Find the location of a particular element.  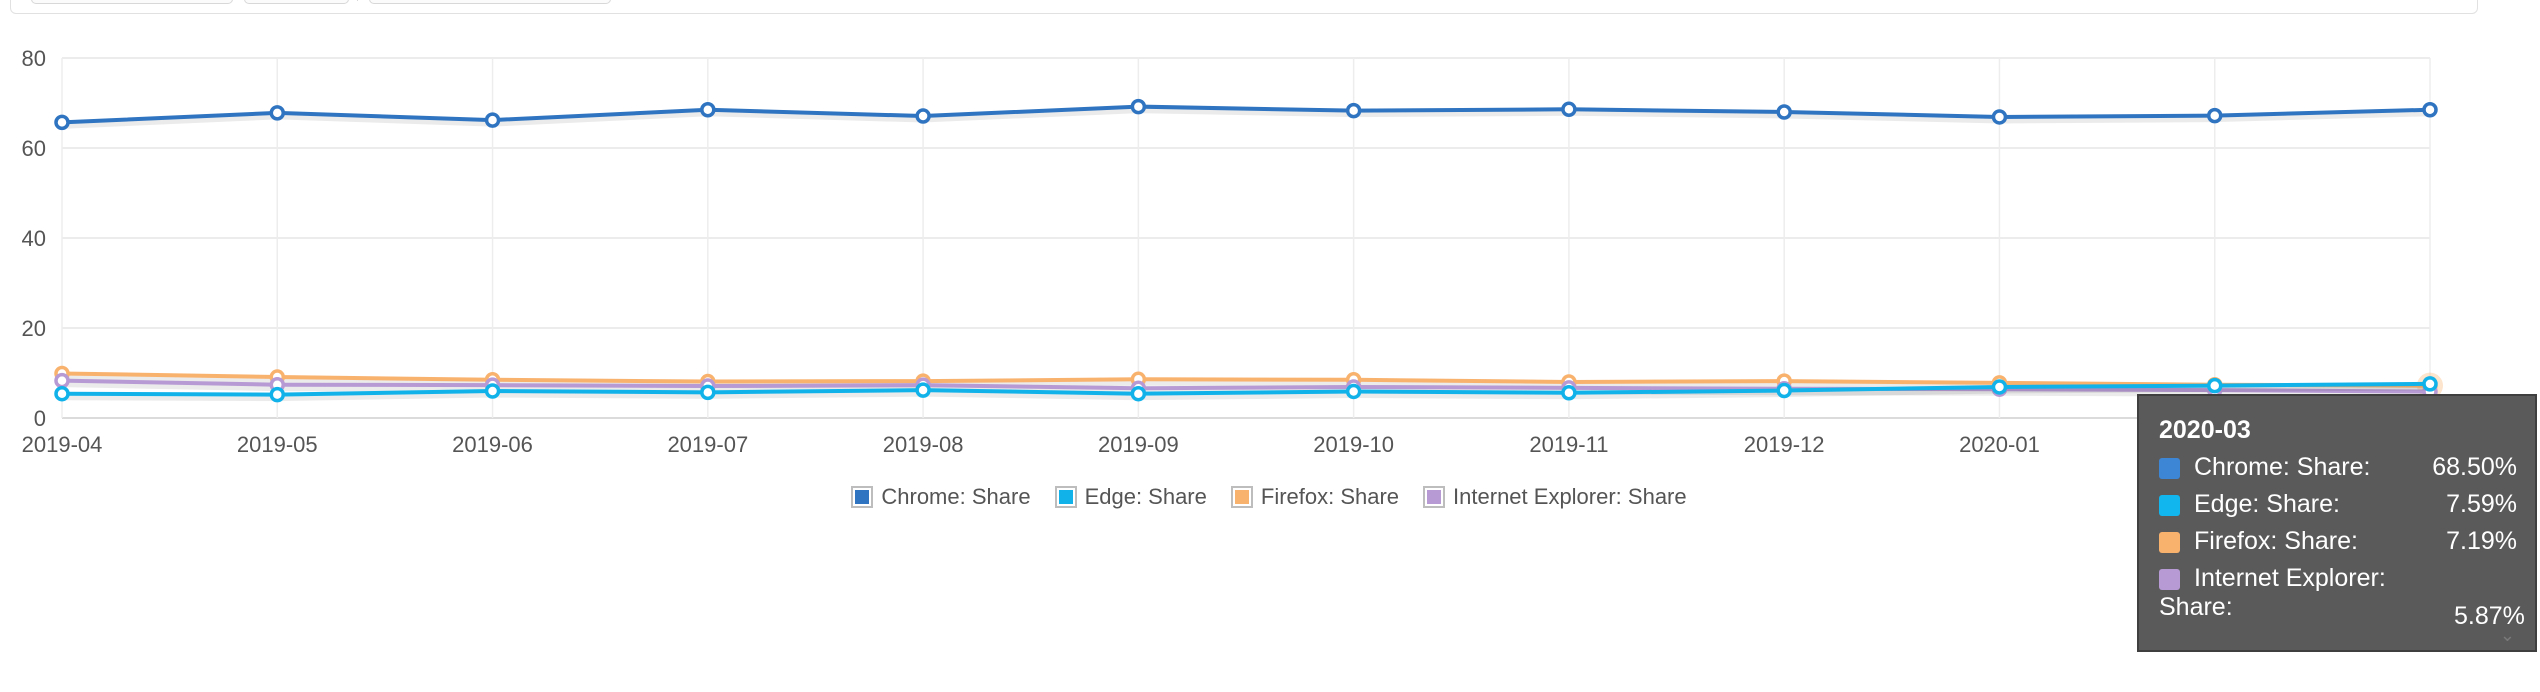

tooltip-row-internet-explorer: Internet Explorer: Share: 5.87% is located at coordinates (2342, 602).